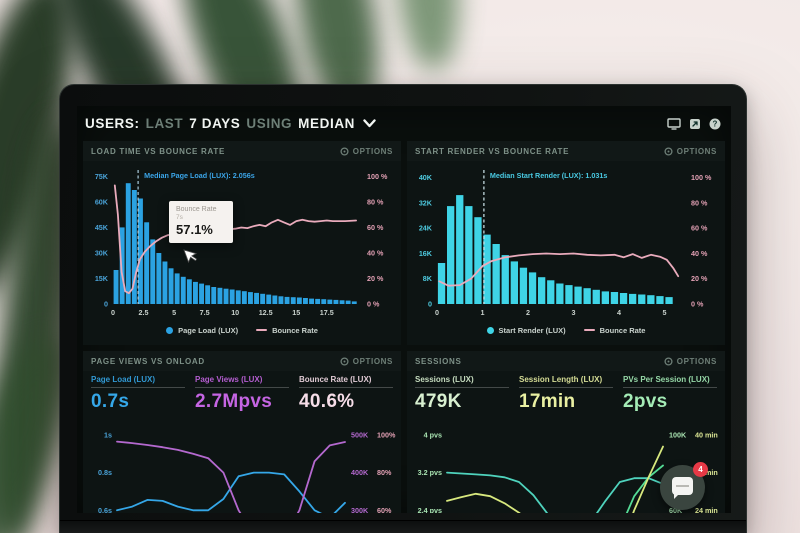 The image size is (800, 533). What do you see at coordinates (706, 509) in the screenshot?
I see `svg-text: 24 min` at bounding box center [706, 509].